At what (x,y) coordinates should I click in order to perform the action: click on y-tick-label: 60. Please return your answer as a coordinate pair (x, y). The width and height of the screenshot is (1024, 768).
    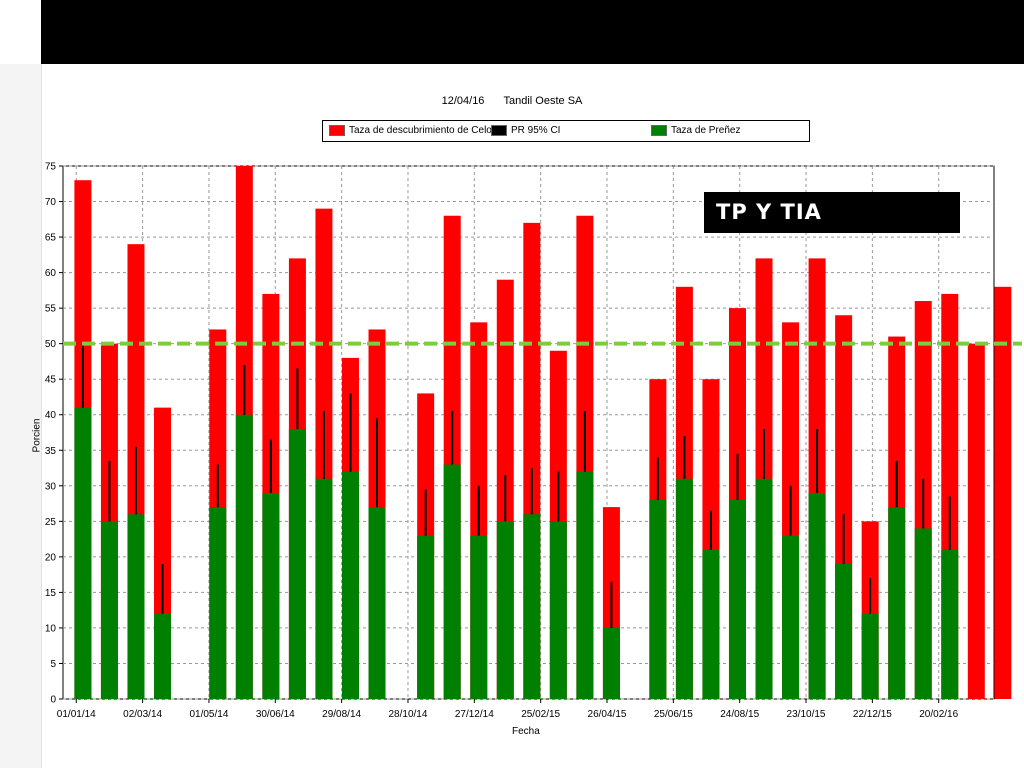
    Looking at the image, I should click on (51, 273).